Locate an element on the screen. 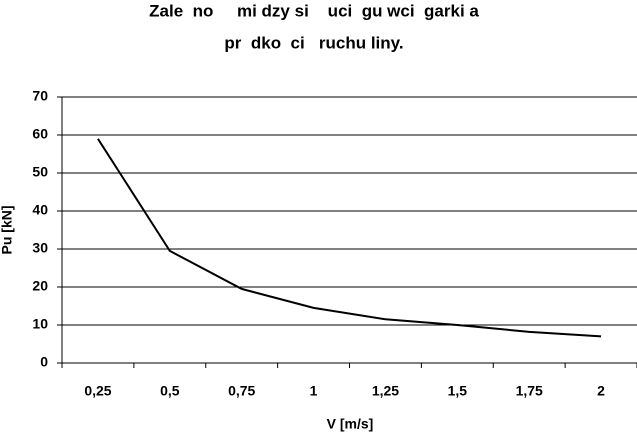 The height and width of the screenshot is (437, 637). x-axis-label: V [m/s] is located at coordinates (350, 424).